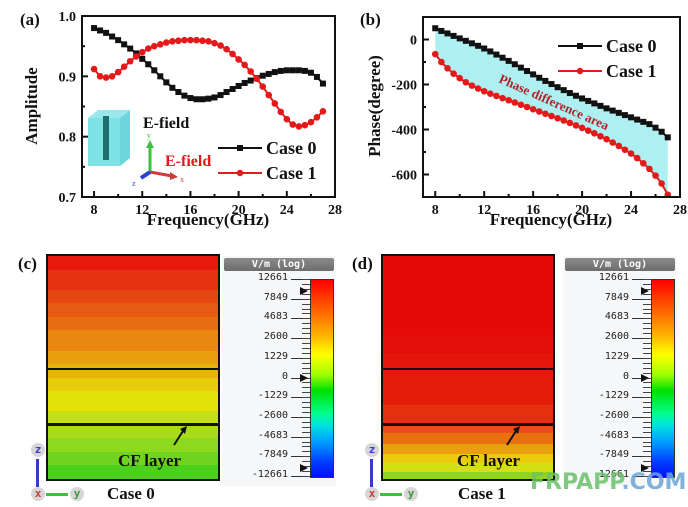  I want to click on y-tick-label: -400, so click(404, 131).